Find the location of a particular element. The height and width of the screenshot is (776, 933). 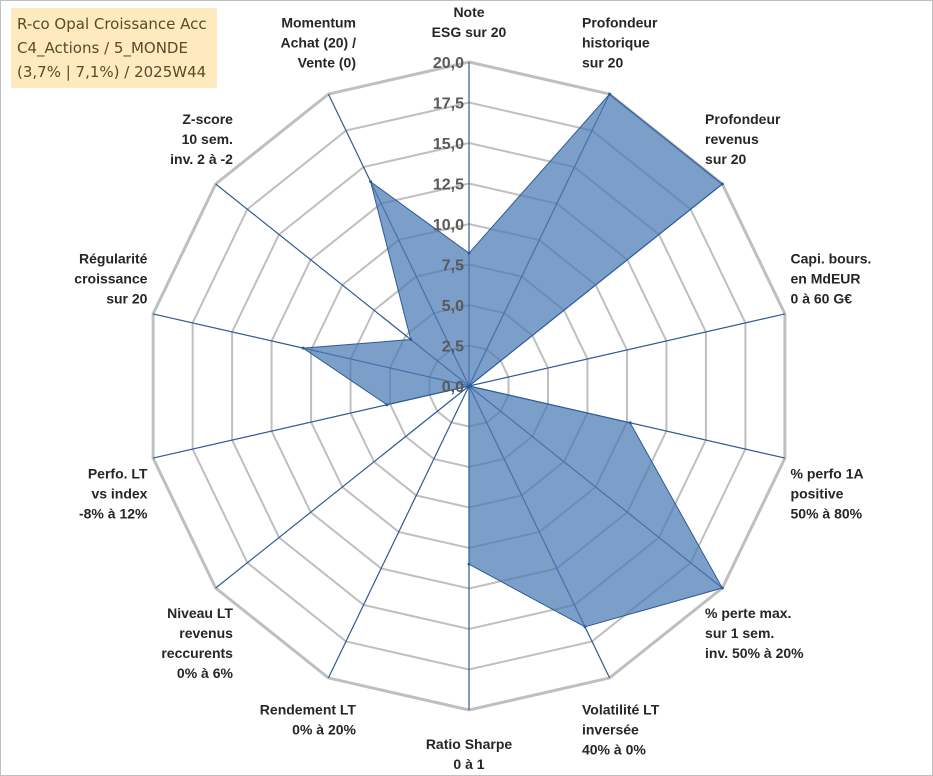

axis-label-10-line-2: -8% à 12% is located at coordinates (113, 513).